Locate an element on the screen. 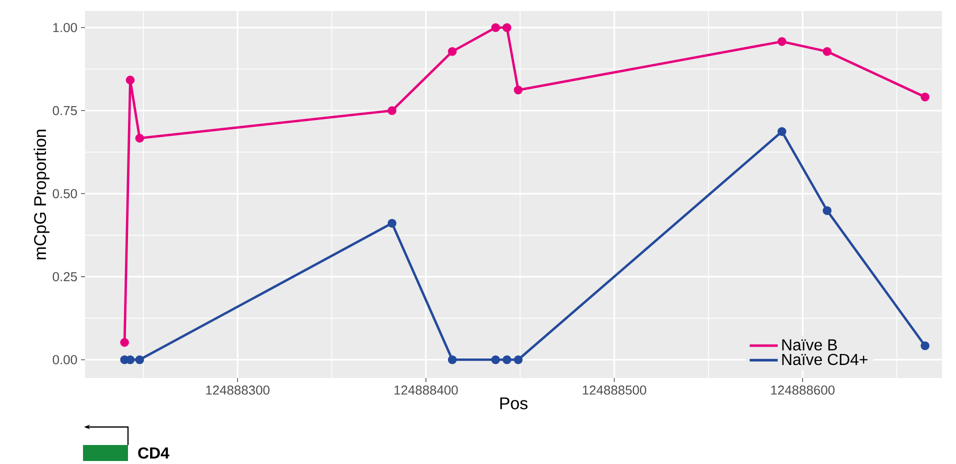 This screenshot has height=464, width=956. x-tick-label: 124888600 is located at coordinates (803, 390).